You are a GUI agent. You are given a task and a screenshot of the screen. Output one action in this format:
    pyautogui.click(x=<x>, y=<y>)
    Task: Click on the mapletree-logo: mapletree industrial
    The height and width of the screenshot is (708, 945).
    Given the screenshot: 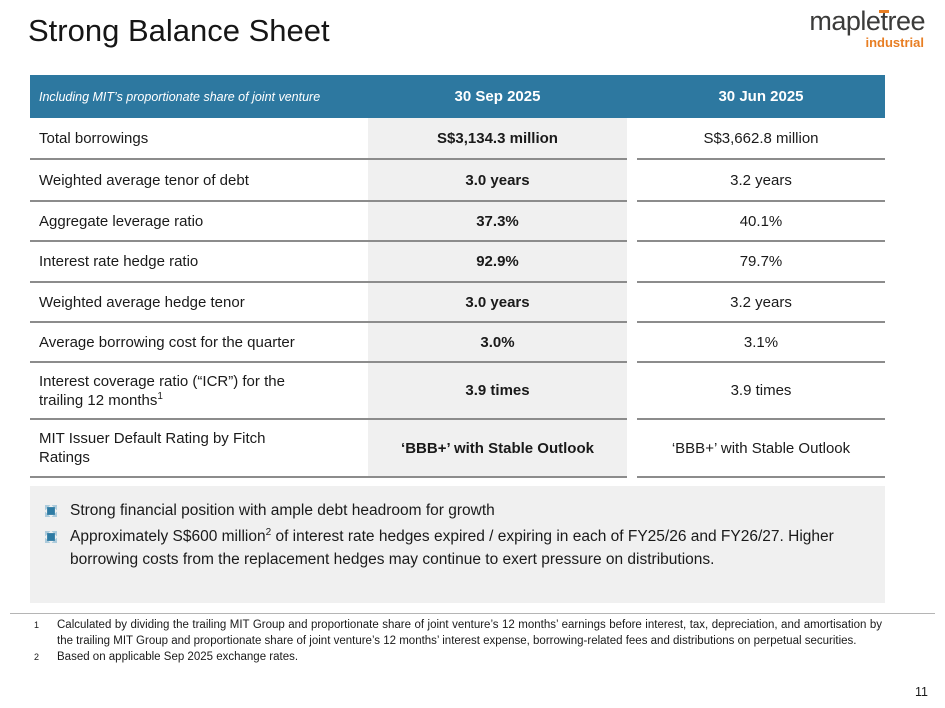 What is the action you would take?
    pyautogui.click(x=855, y=29)
    